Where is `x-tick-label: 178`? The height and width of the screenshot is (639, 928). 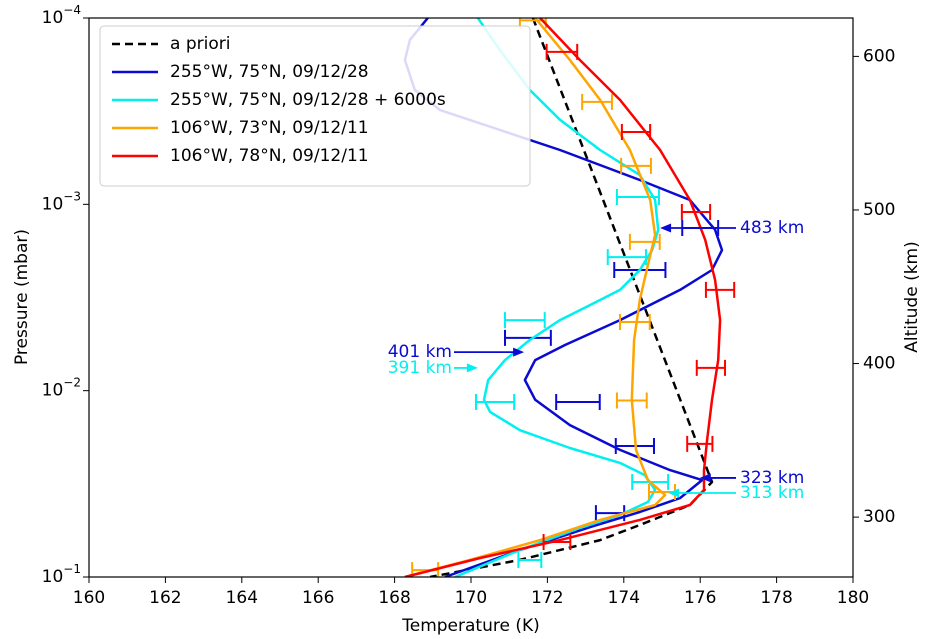 x-tick-label: 178 is located at coordinates (776, 598).